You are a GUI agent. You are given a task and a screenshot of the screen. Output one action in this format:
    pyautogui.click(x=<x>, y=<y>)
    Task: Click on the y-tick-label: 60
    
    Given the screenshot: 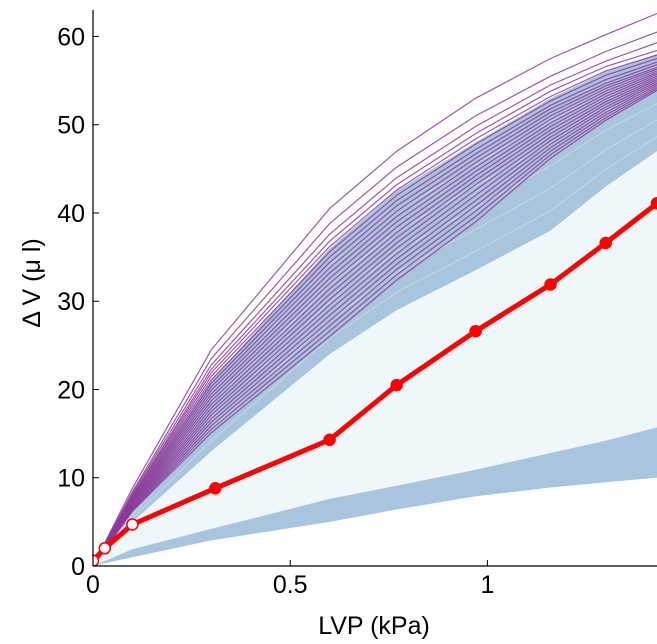 What is the action you would take?
    pyautogui.click(x=71, y=37)
    